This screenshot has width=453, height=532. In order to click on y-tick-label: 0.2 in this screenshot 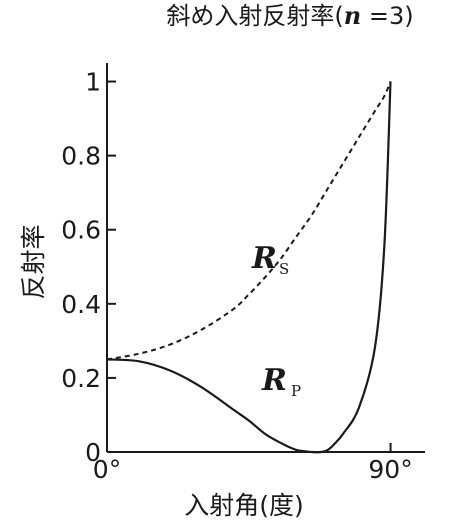, I will do `click(81, 378)`.